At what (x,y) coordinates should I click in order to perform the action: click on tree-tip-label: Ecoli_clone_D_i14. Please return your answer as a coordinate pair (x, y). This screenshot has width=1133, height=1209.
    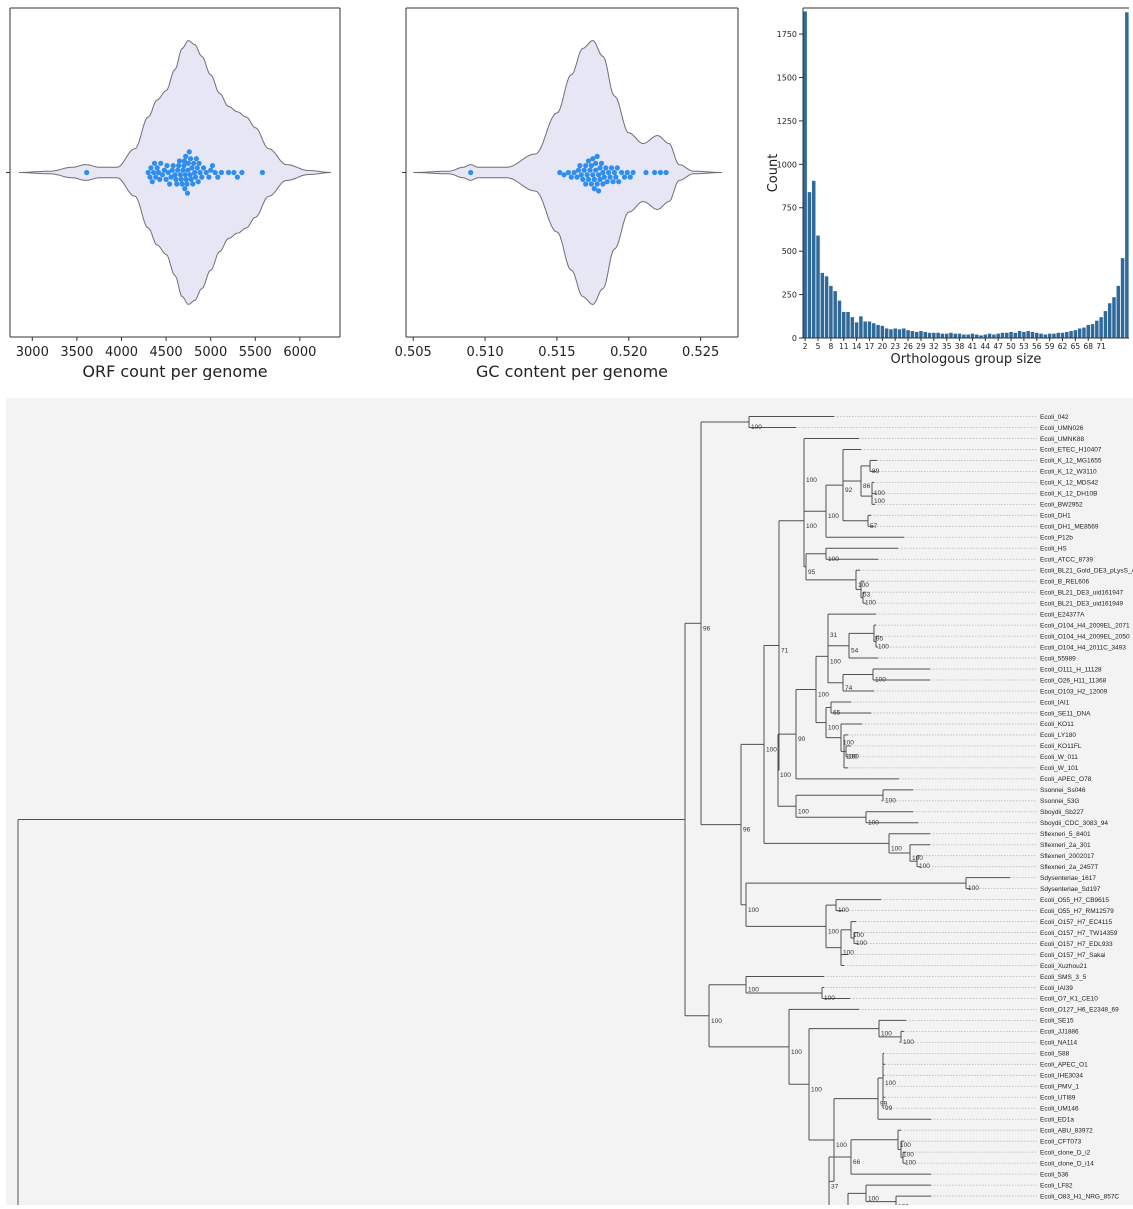
    Looking at the image, I should click on (1067, 1163).